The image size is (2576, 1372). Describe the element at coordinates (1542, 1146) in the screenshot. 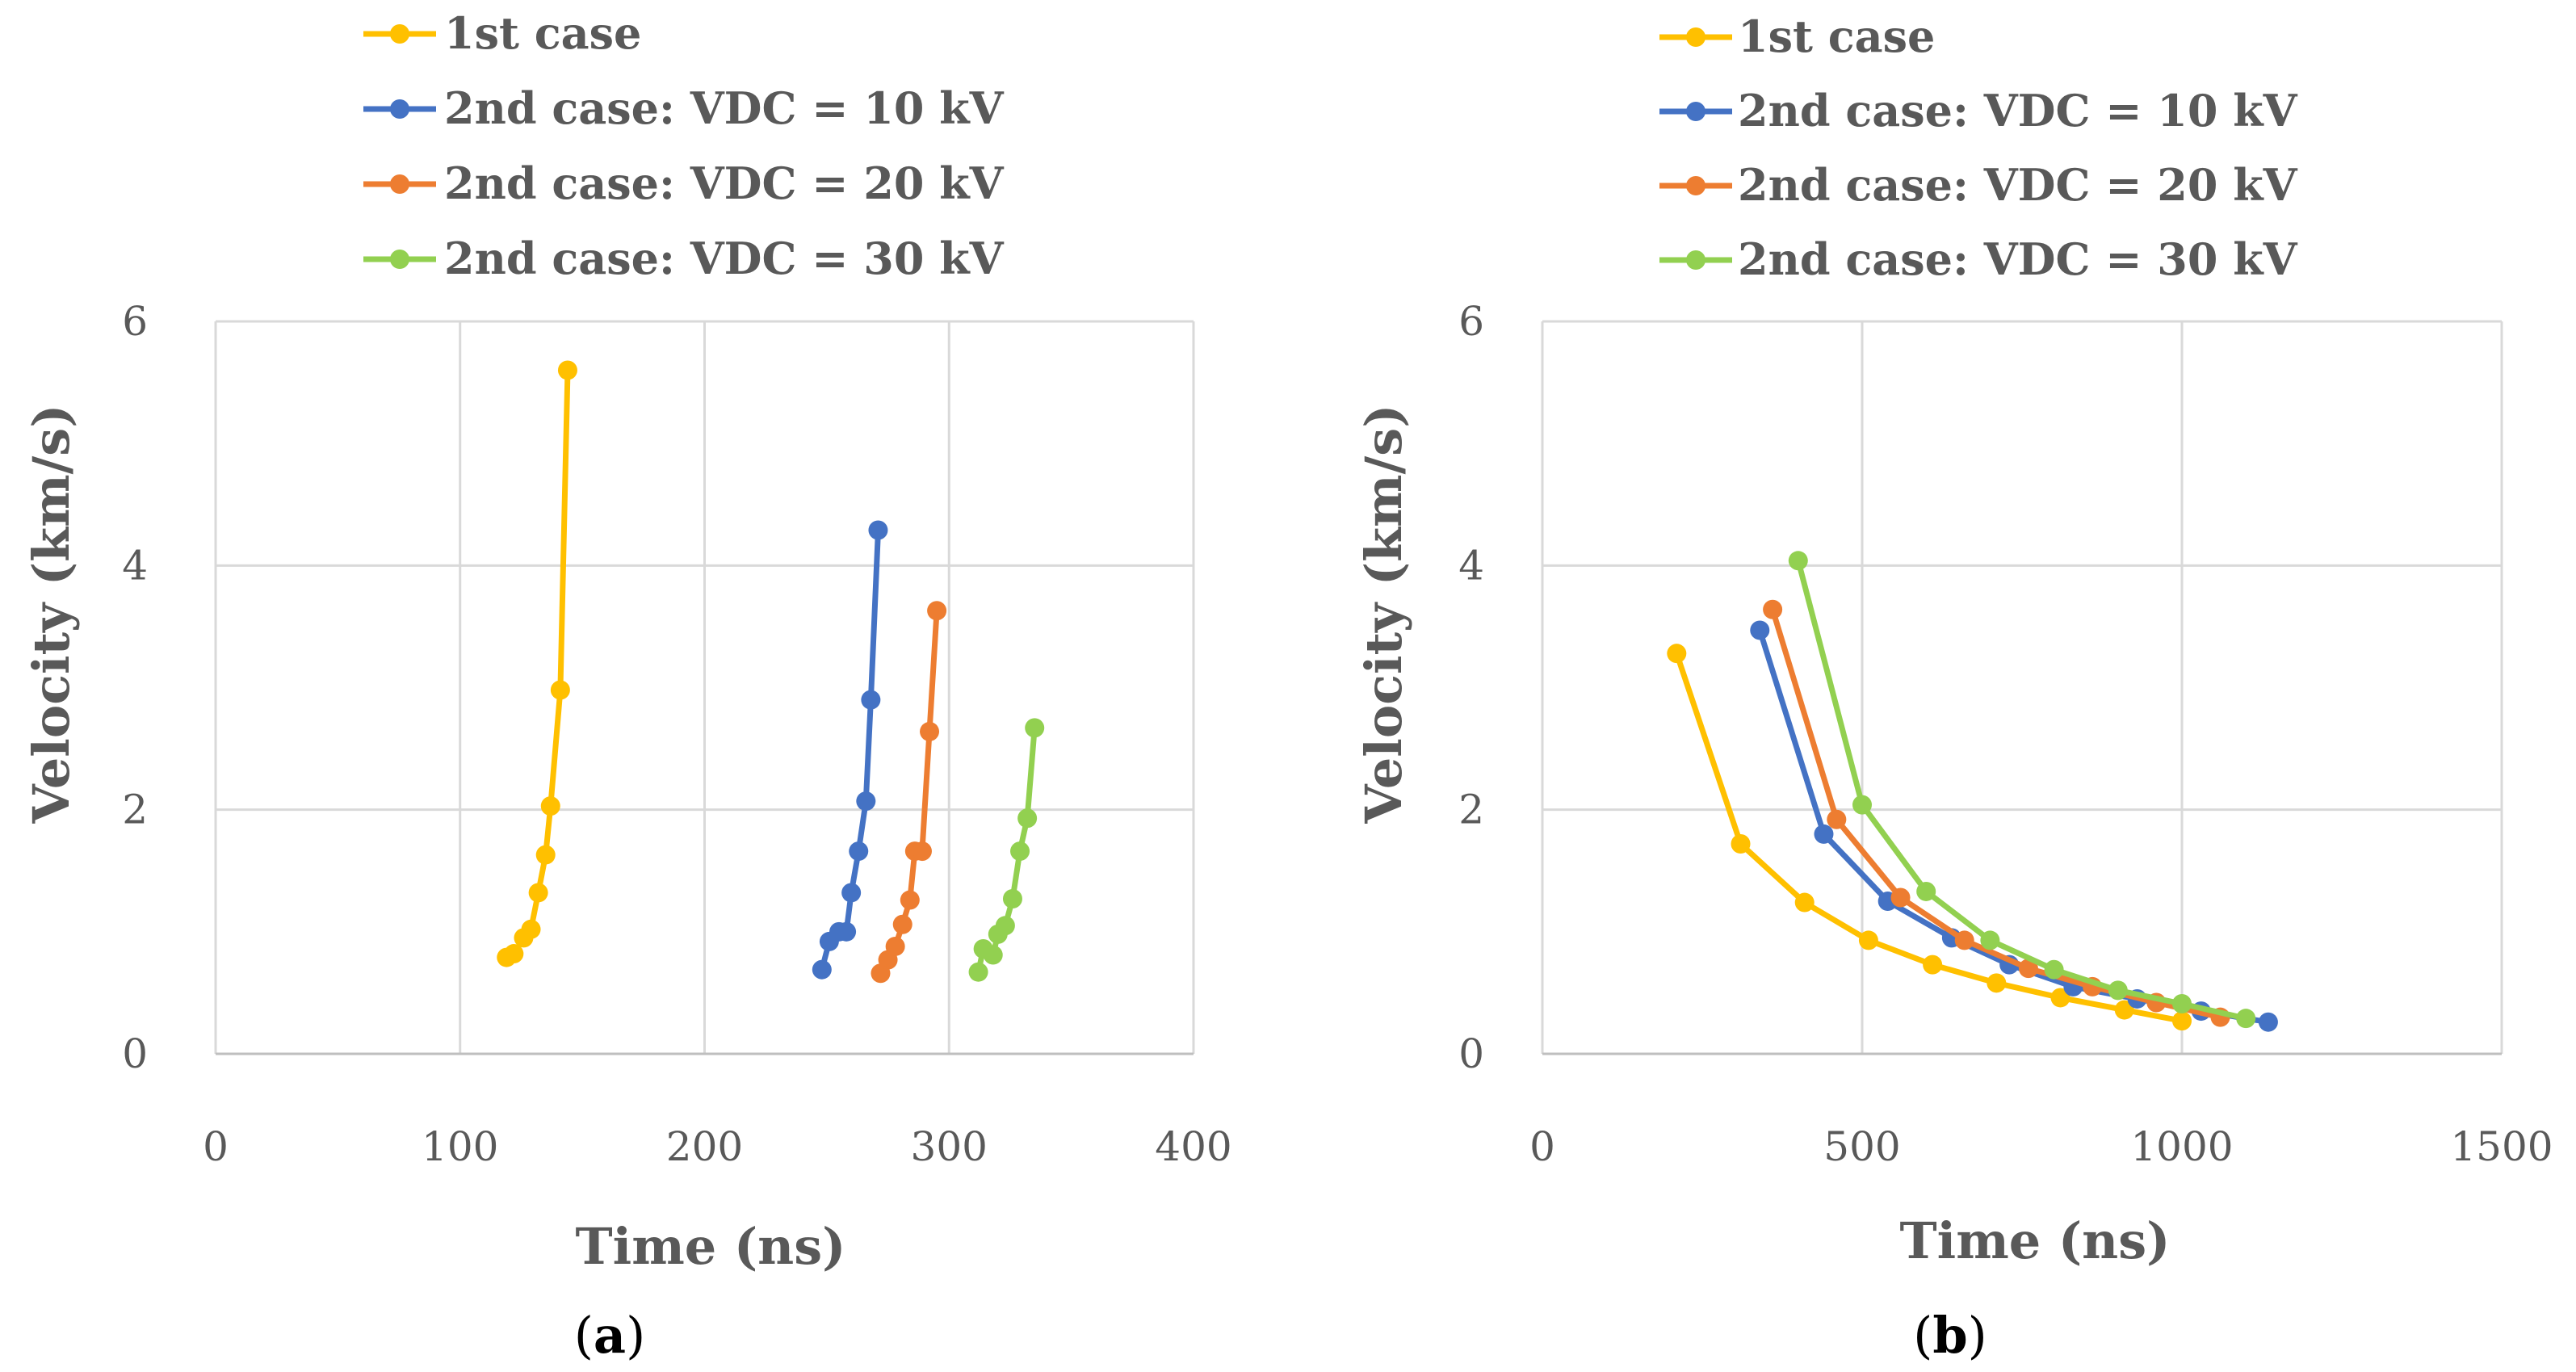

I see `x-tick-label: 0` at that location.